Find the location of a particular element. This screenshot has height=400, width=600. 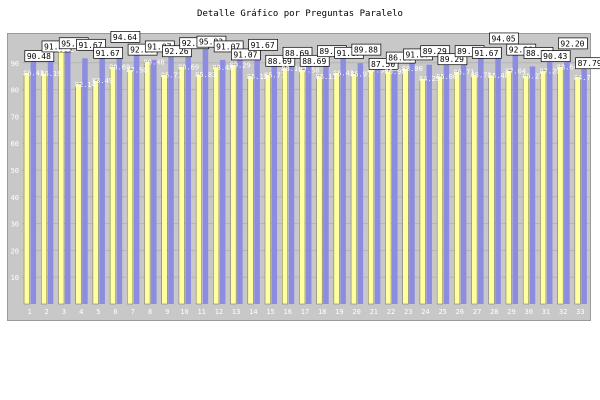

data-label-b: 92.26 is located at coordinates (177, 51).